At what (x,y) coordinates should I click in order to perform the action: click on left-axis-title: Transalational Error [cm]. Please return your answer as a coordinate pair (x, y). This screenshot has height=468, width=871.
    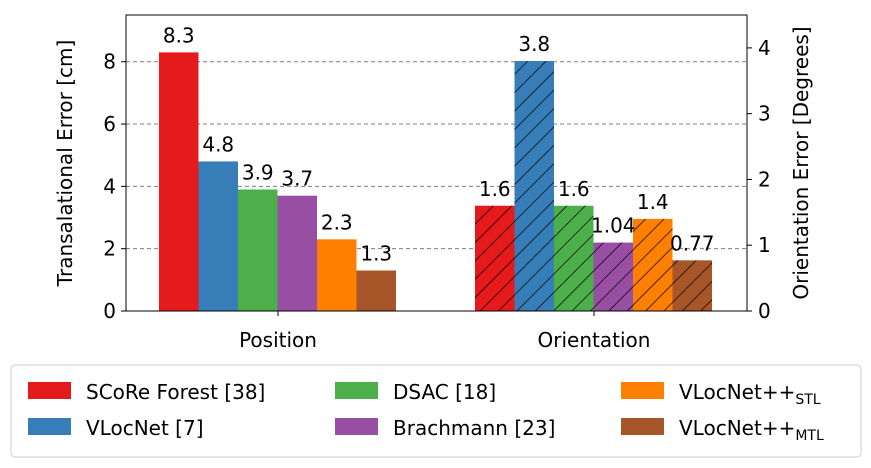
    Looking at the image, I should click on (65, 164).